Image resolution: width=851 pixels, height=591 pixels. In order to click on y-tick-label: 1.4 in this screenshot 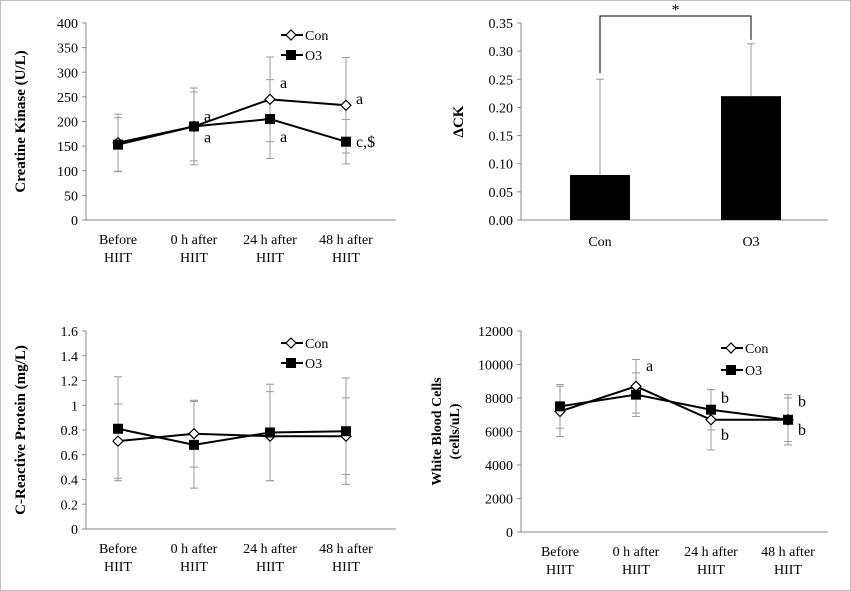, I will do `click(70, 357)`.